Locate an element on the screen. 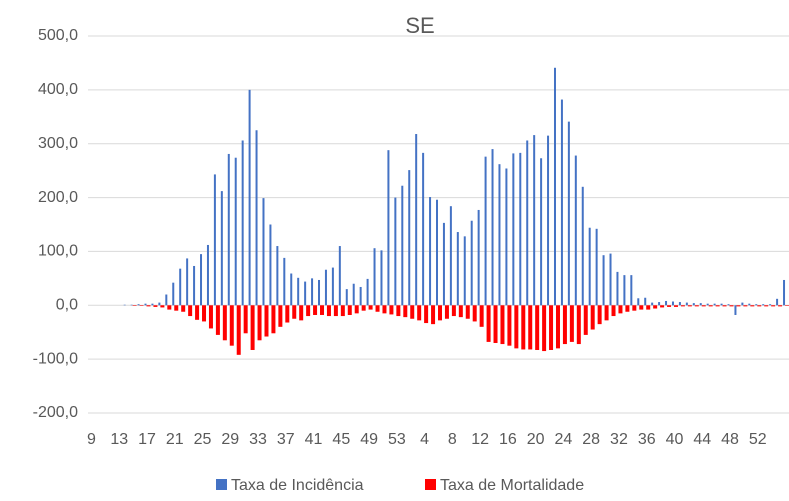 The image size is (789, 501). x-tick-label: 16 is located at coordinates (508, 439).